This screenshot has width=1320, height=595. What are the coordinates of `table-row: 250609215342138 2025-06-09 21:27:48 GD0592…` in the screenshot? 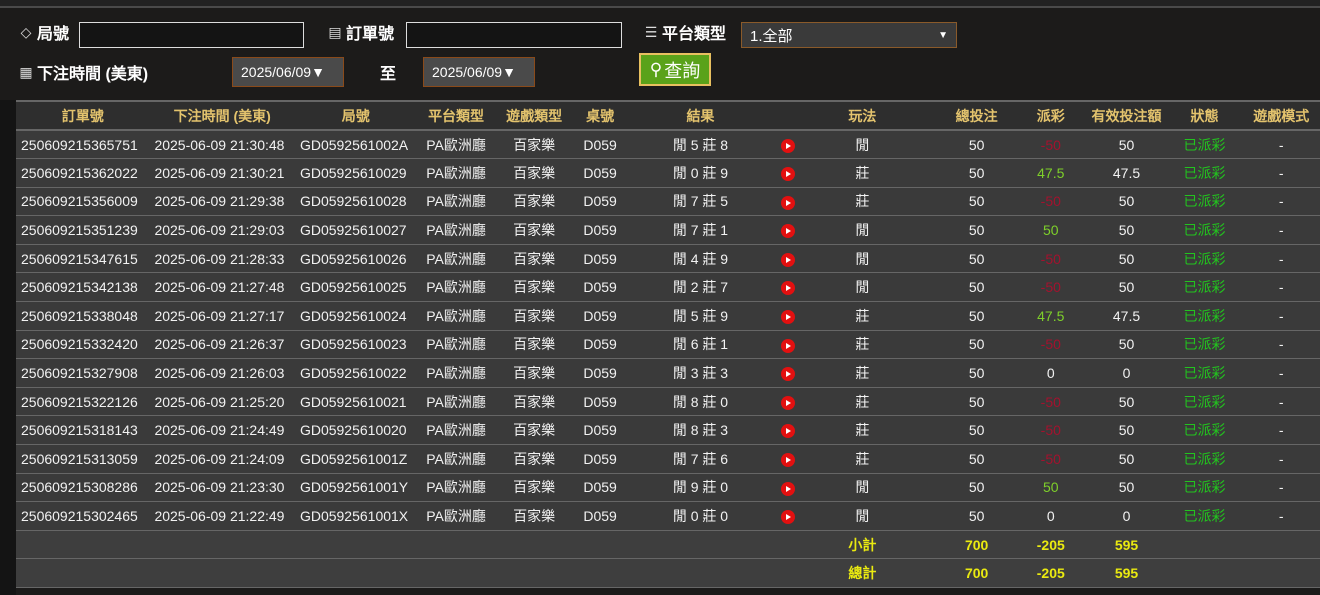 It's located at (668, 287).